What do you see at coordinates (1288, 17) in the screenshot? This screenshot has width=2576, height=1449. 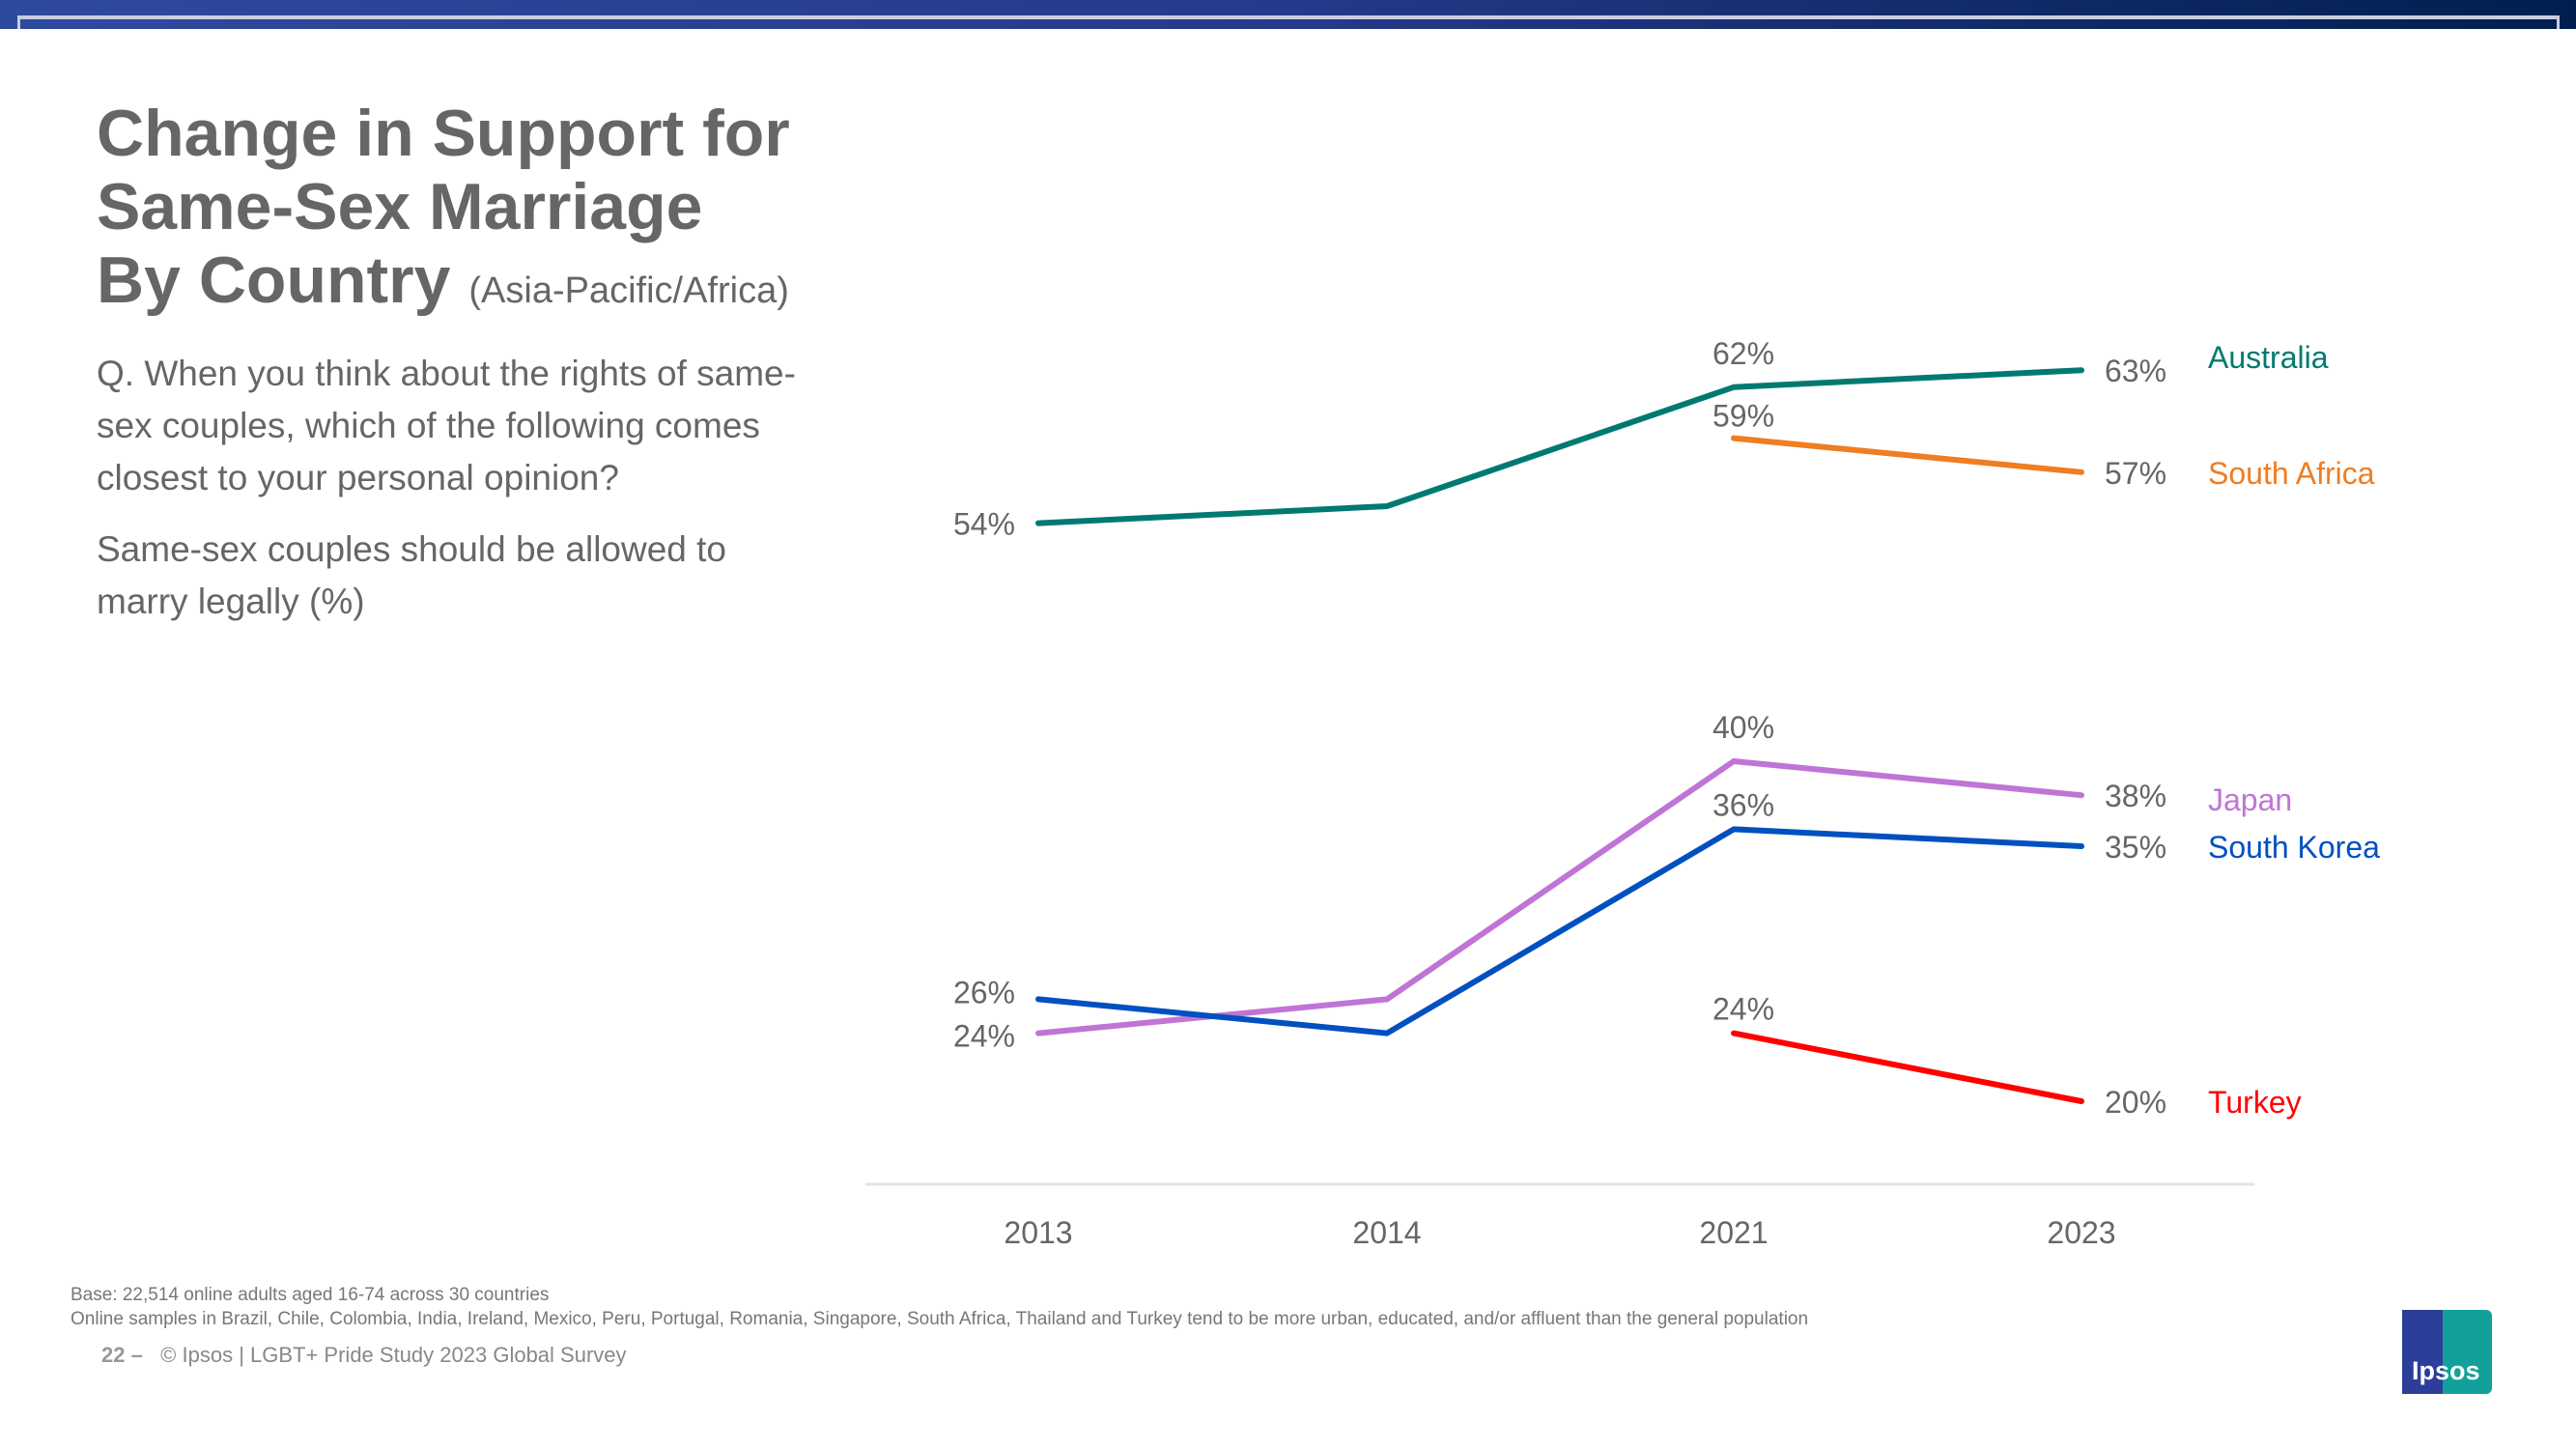 I see `header-divider` at bounding box center [1288, 17].